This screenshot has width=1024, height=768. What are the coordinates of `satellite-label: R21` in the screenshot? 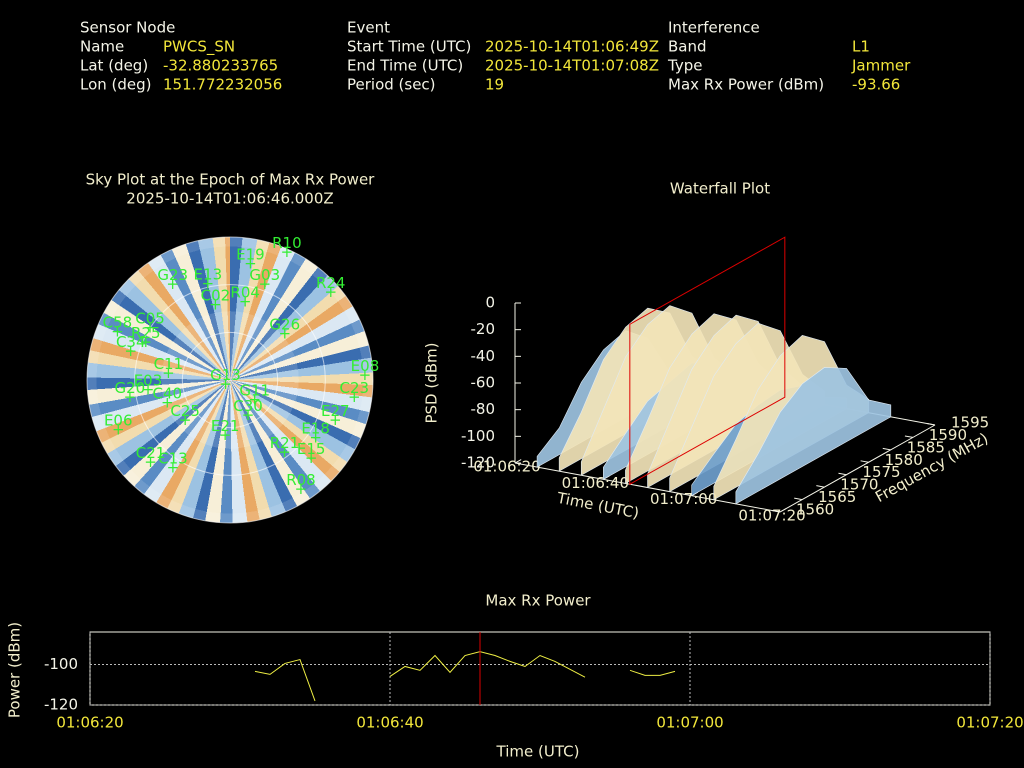 It's located at (285, 443).